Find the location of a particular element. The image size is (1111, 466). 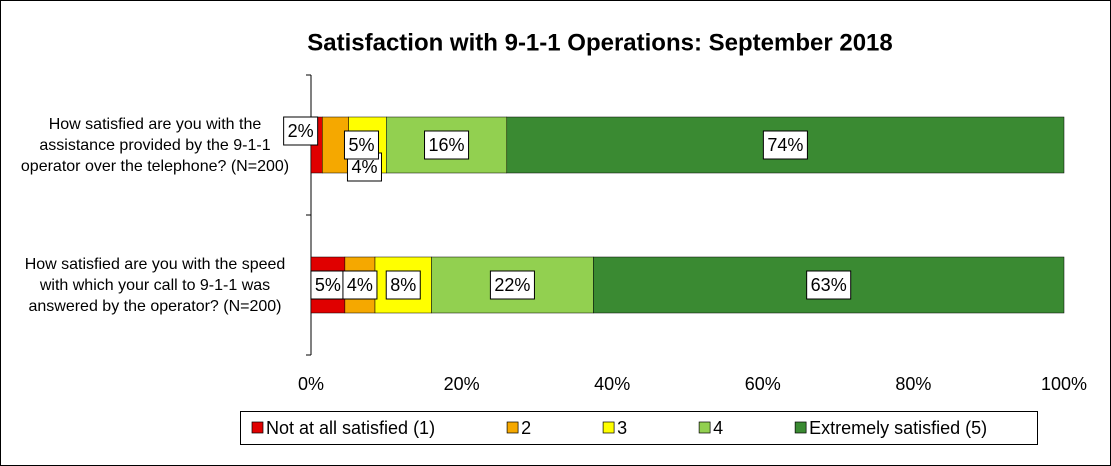

data-label: 16% is located at coordinates (447, 145).